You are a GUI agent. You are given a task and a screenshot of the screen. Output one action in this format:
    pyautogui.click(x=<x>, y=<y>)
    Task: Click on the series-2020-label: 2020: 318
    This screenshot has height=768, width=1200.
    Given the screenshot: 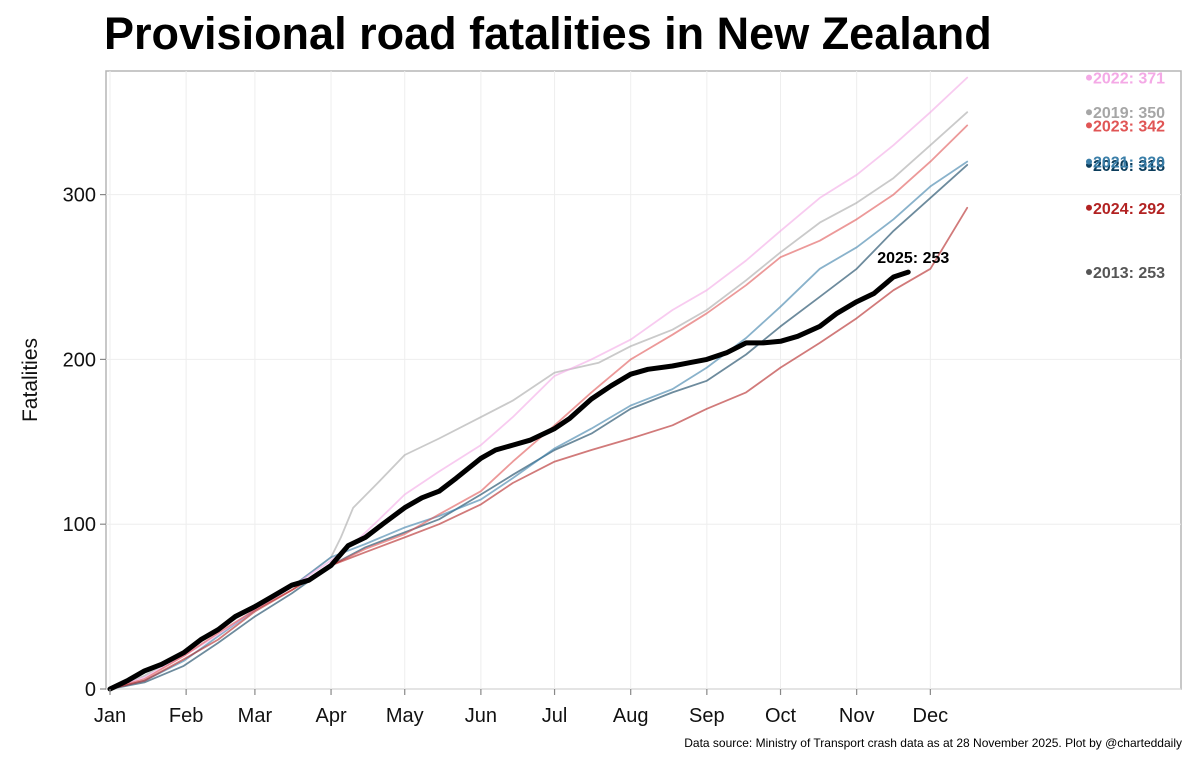 What is the action you would take?
    pyautogui.click(x=1129, y=166)
    